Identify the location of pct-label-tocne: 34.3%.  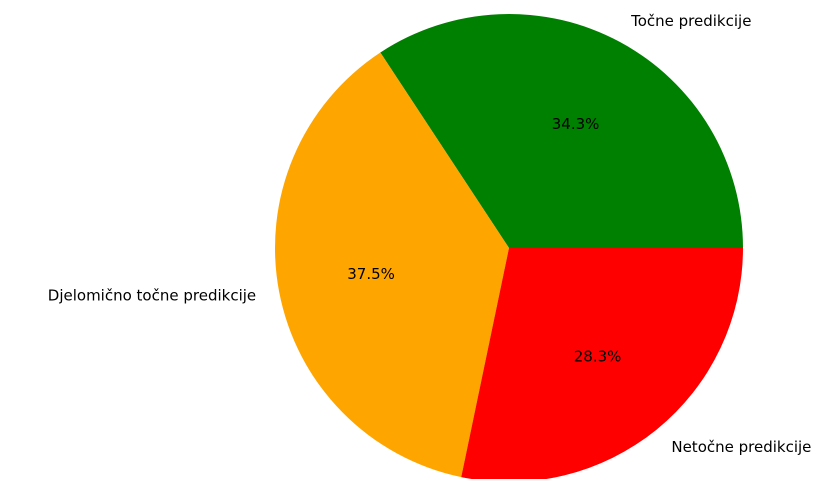
(576, 124).